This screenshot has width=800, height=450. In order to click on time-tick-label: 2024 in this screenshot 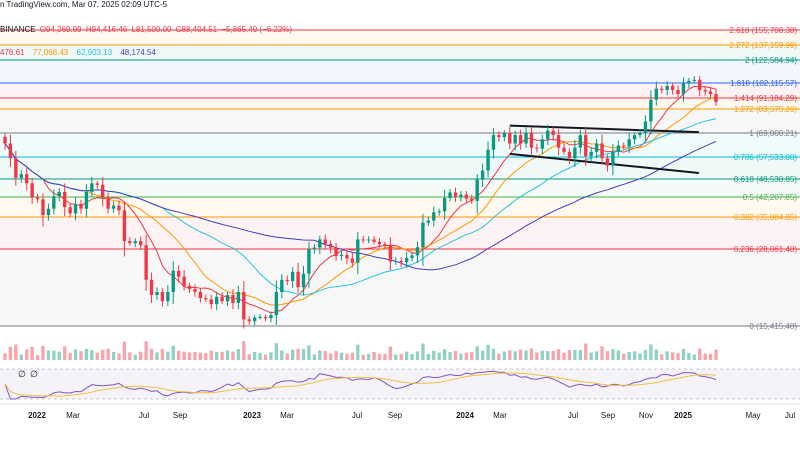, I will do `click(465, 415)`.